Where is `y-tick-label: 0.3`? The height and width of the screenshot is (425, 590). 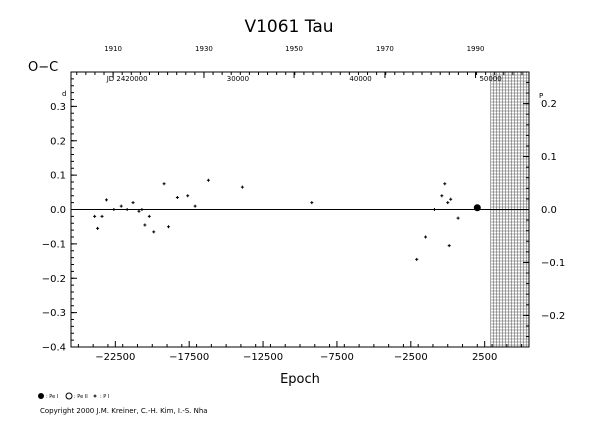
y-tick-label: 0.3 is located at coordinates (58, 107).